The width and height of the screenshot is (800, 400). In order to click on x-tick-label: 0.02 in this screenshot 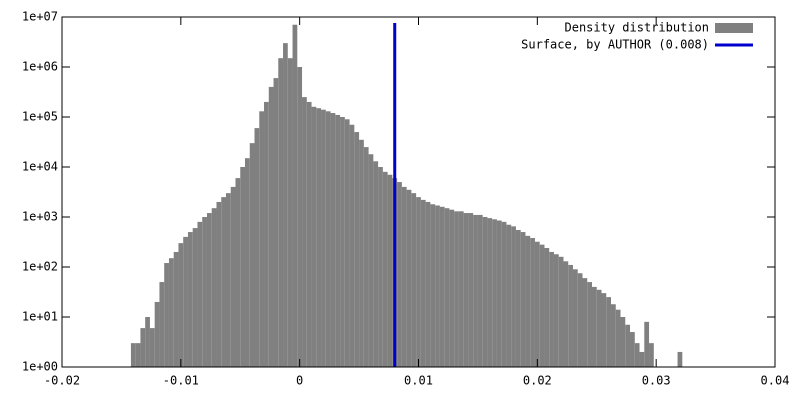, I will do `click(537, 381)`.